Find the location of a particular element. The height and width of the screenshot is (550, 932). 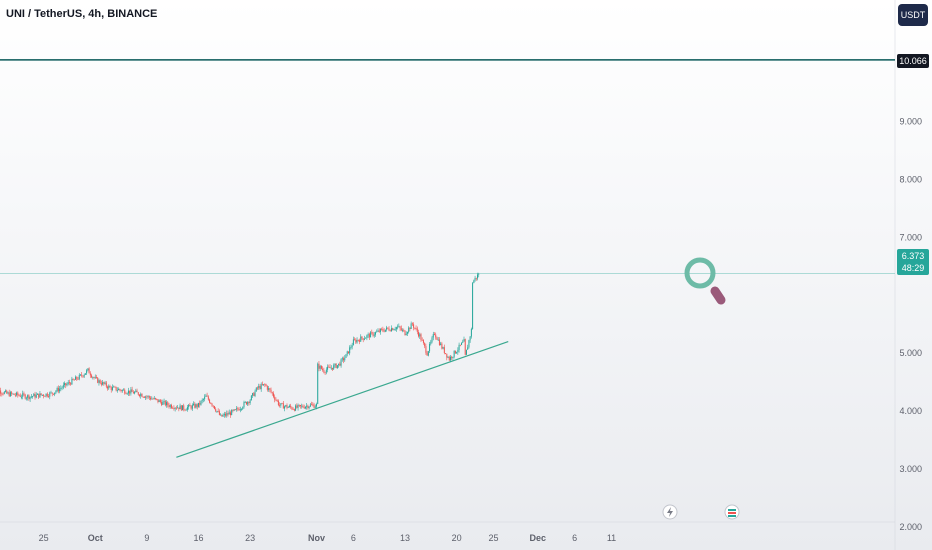

earnings-flag-icon is located at coordinates (732, 512).